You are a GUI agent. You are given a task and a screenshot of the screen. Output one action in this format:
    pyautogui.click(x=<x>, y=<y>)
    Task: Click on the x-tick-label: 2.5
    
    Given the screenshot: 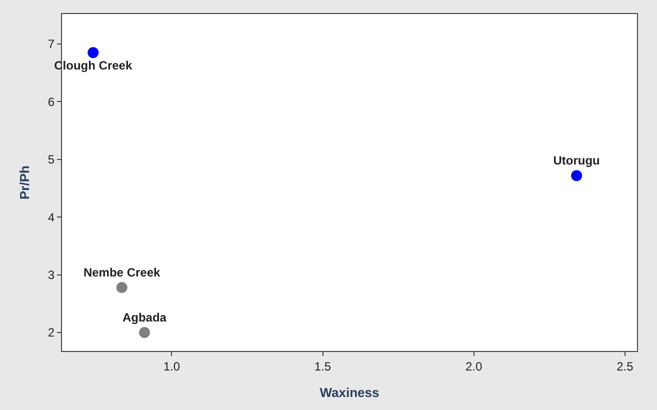 What is the action you would take?
    pyautogui.click(x=625, y=366)
    